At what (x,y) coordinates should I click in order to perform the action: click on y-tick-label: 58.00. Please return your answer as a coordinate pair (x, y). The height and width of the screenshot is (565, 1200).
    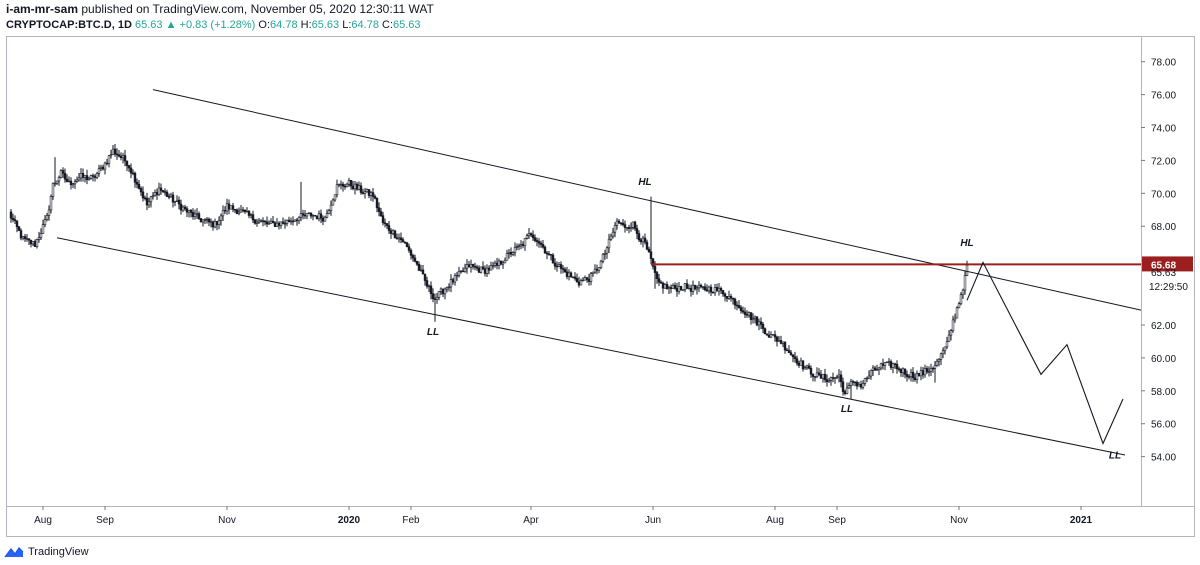
    Looking at the image, I should click on (1163, 392).